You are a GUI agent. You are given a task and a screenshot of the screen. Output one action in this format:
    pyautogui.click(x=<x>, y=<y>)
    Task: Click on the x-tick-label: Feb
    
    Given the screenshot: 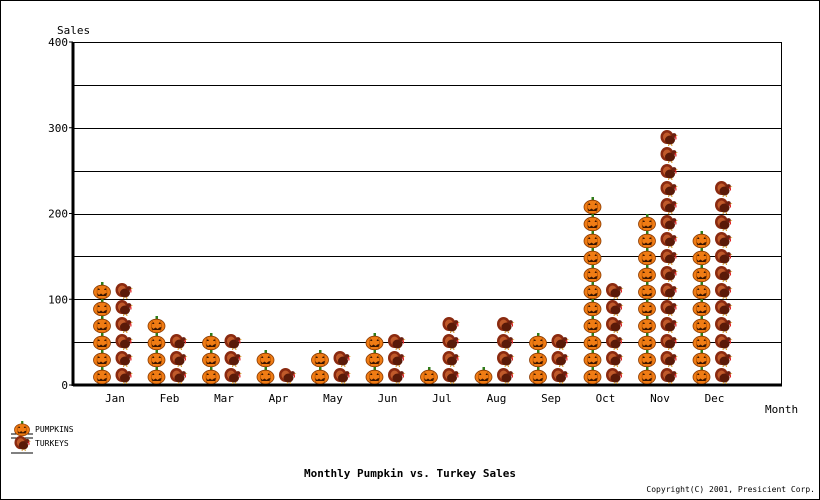 What is the action you would take?
    pyautogui.click(x=170, y=398)
    